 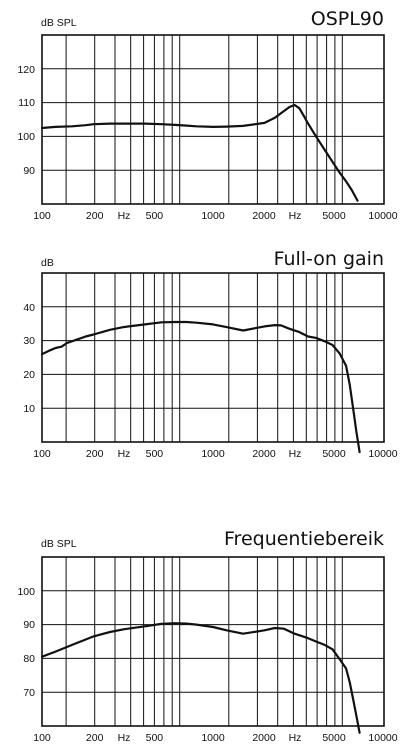 What do you see at coordinates (29, 409) in the screenshot?
I see `y-tick-label: 10` at bounding box center [29, 409].